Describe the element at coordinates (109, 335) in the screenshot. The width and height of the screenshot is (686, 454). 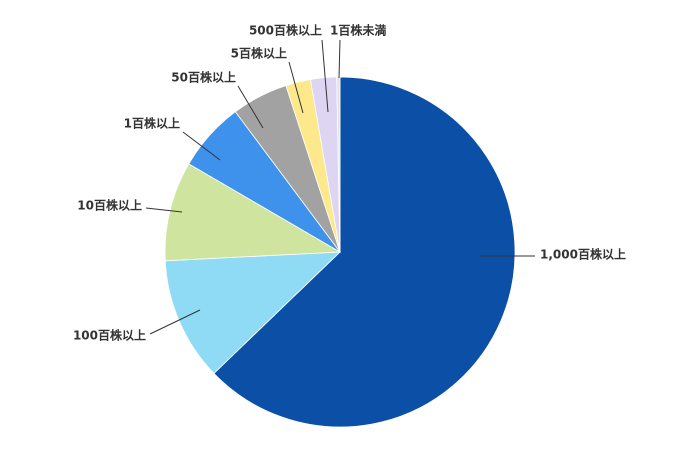
I see `slice-label: 100百株以上` at that location.